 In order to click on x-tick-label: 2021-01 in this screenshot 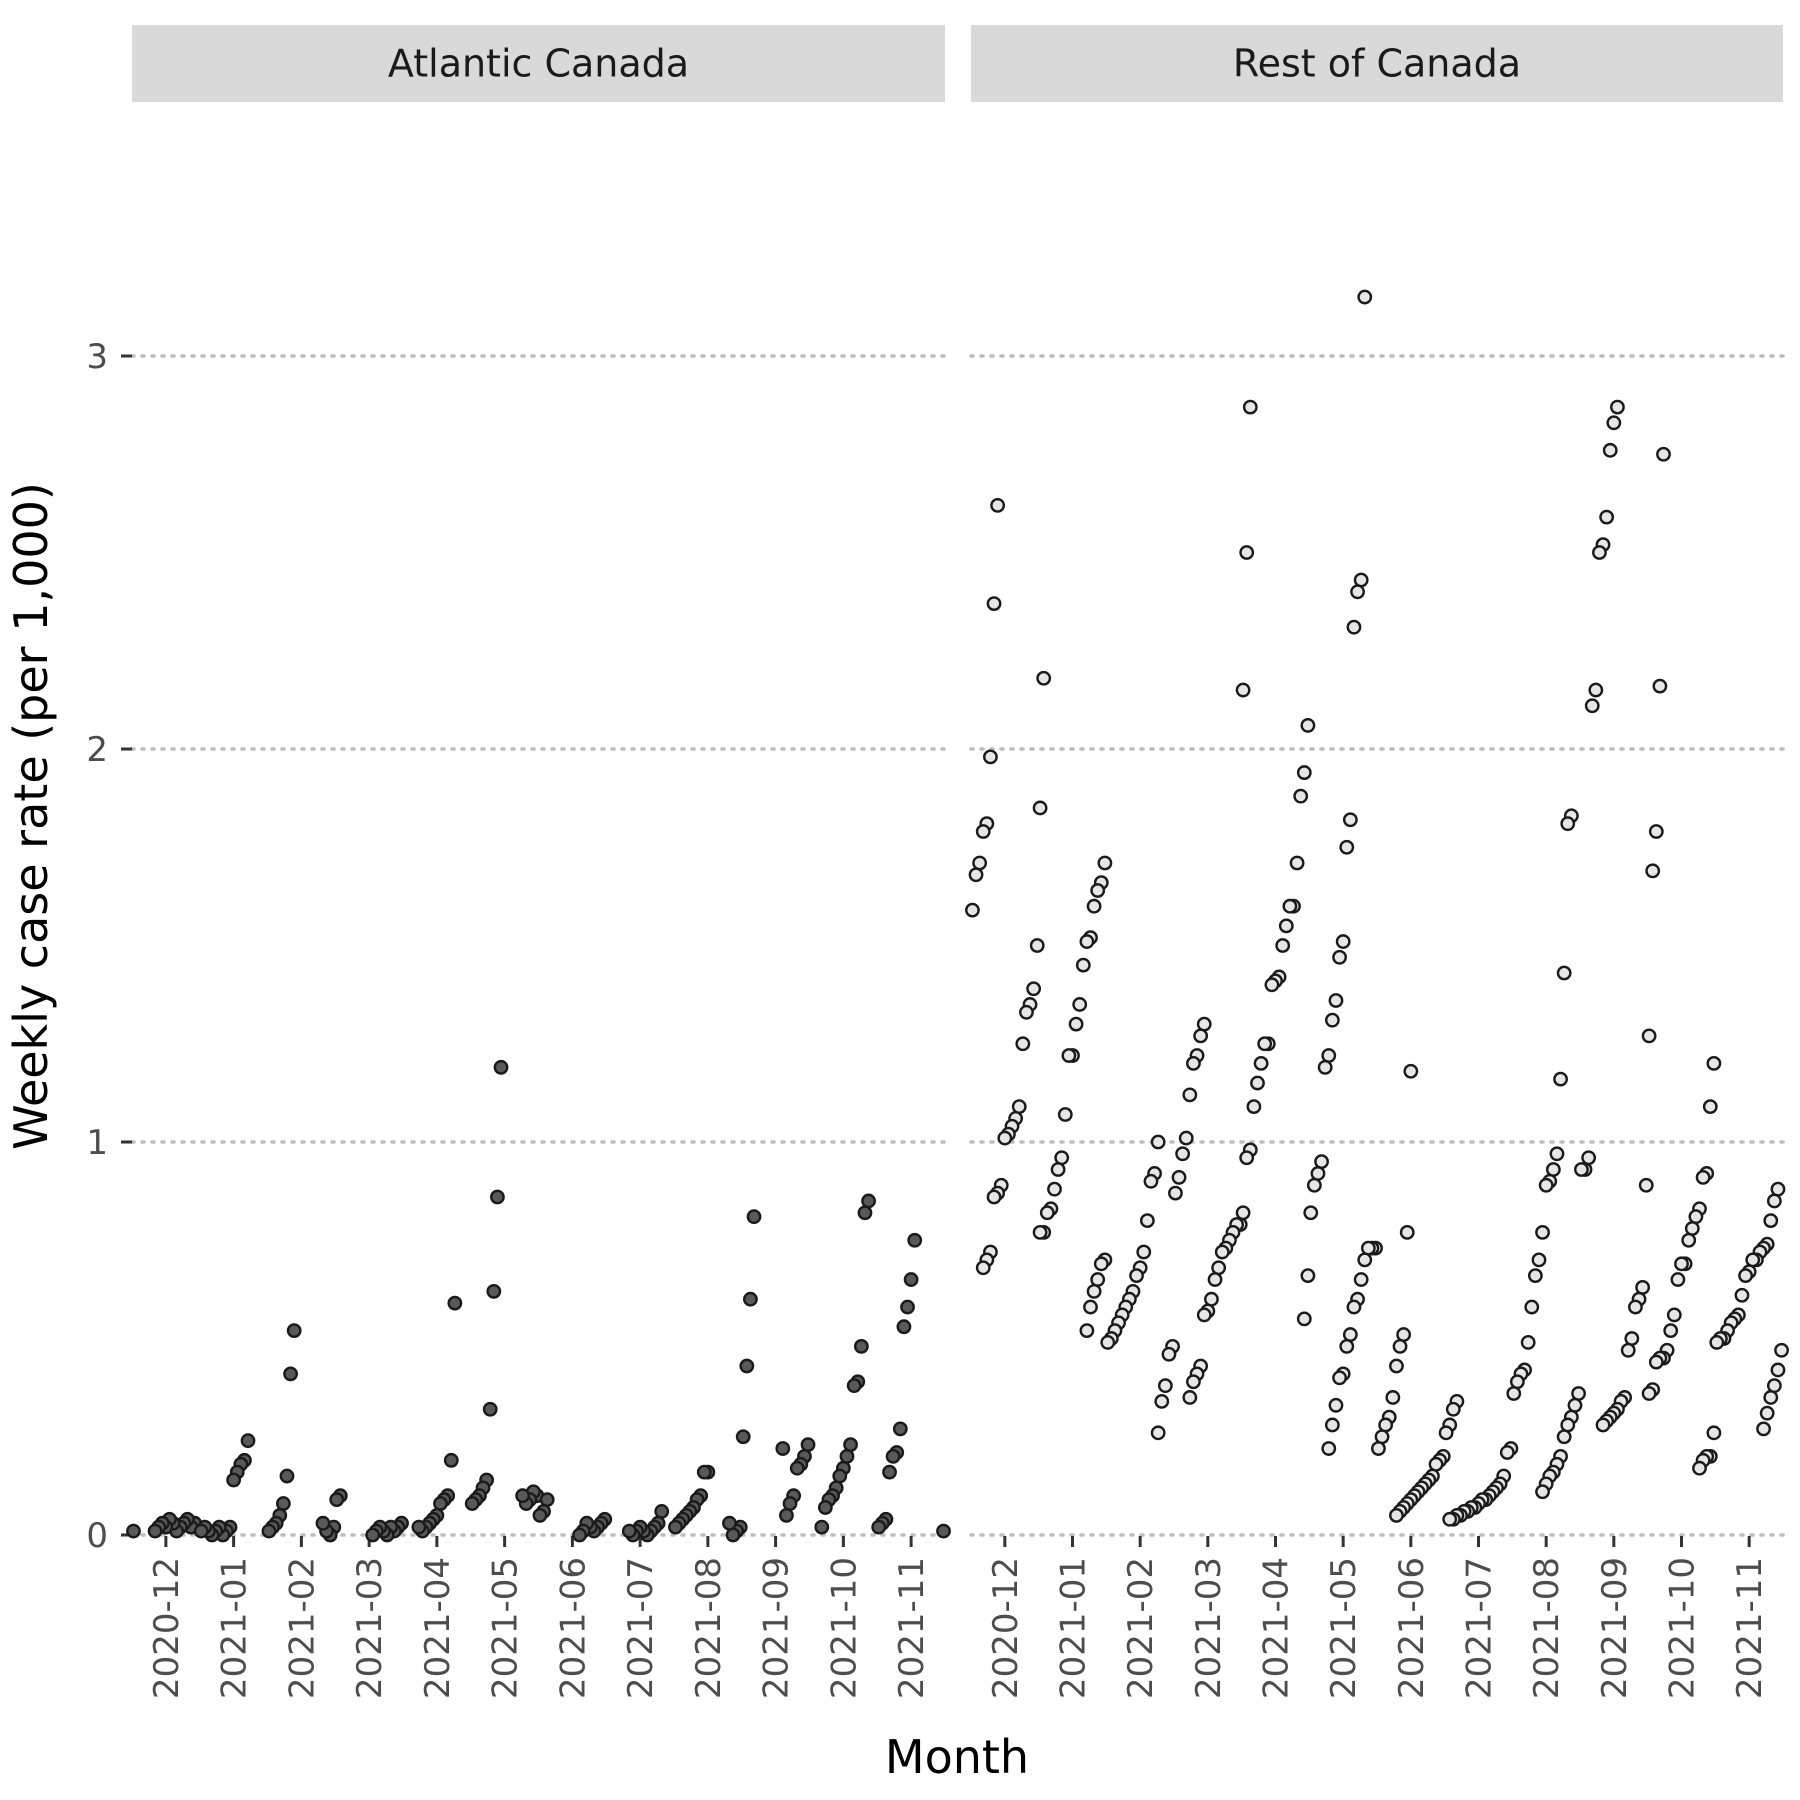, I will do `click(1074, 1628)`.